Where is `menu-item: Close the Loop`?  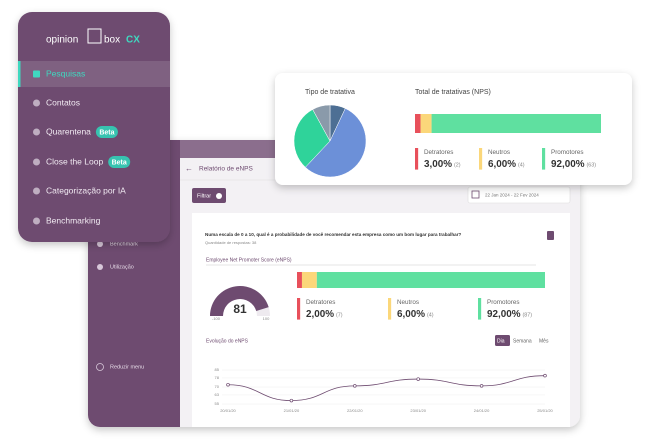 menu-item: Close the Loop is located at coordinates (74, 161).